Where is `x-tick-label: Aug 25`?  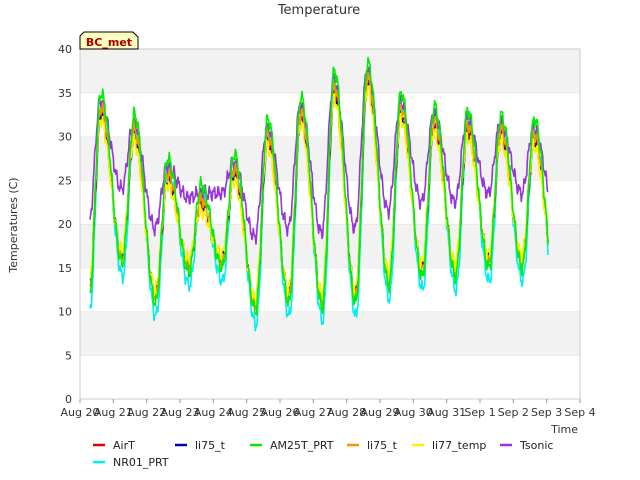
x-tick-label: Aug 25 is located at coordinates (246, 412).